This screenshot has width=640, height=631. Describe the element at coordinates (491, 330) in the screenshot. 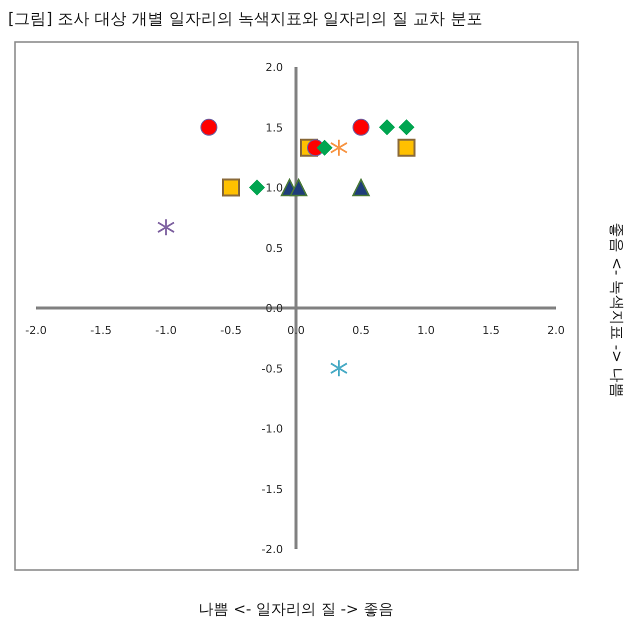

I see `x-tick-label: 1.5` at that location.